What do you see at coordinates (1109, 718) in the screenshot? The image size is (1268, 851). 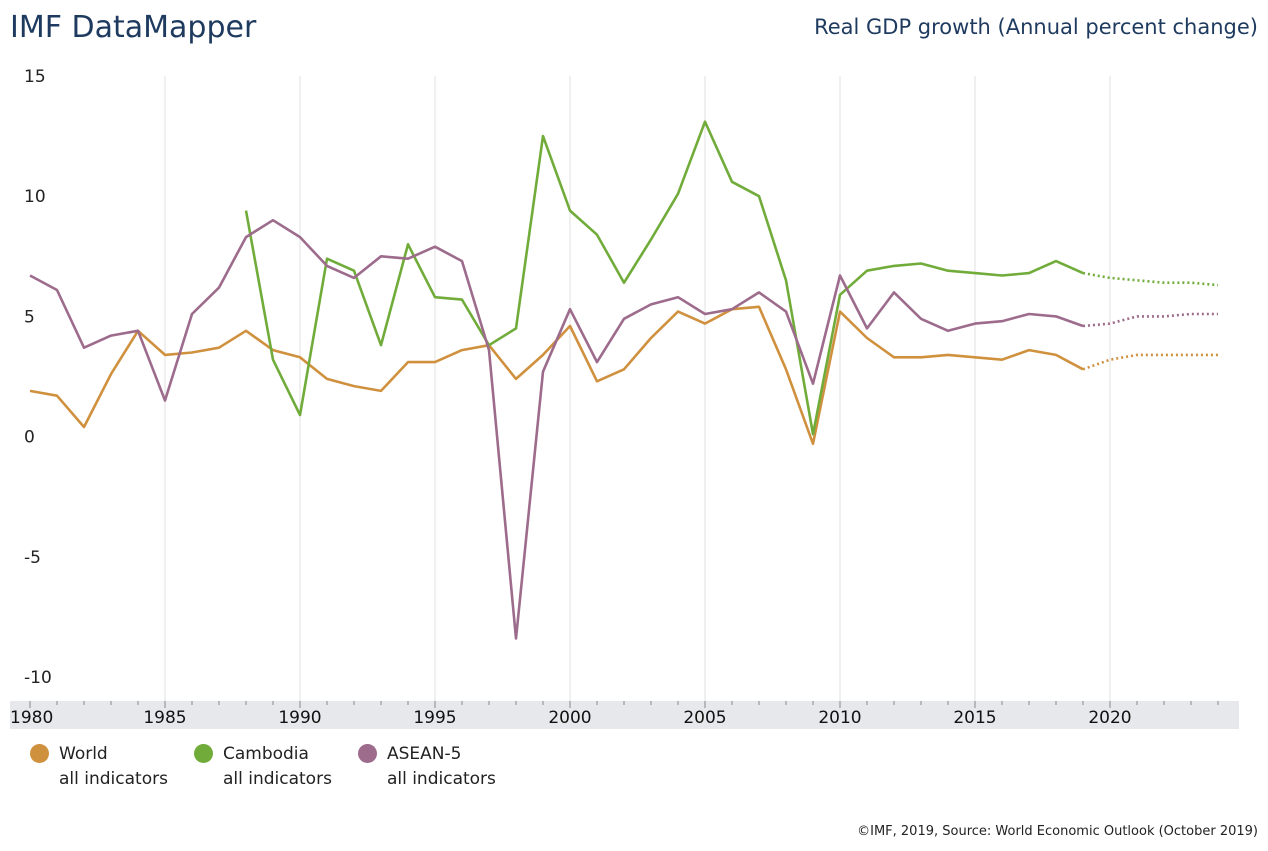 I see `x-tick-label: 2020` at bounding box center [1109, 718].